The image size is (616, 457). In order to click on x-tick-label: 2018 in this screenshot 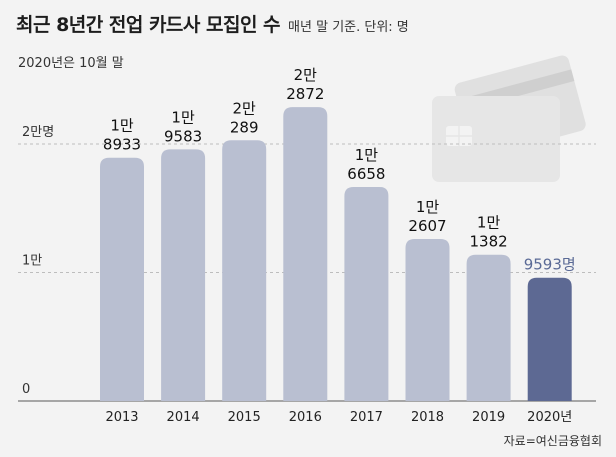, I will do `click(427, 417)`.